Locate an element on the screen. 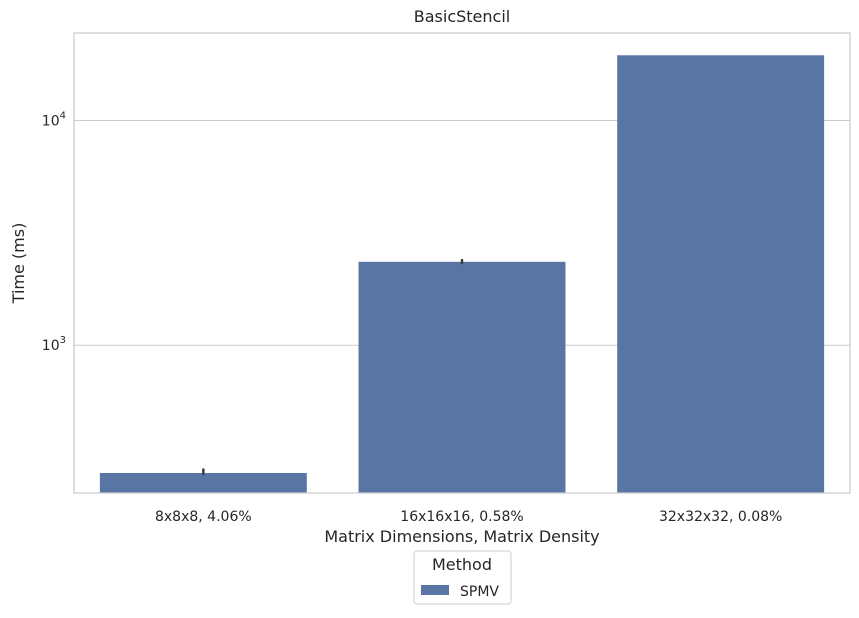  x-tick-label: 32x32x32, 0.08% is located at coordinates (720, 517).